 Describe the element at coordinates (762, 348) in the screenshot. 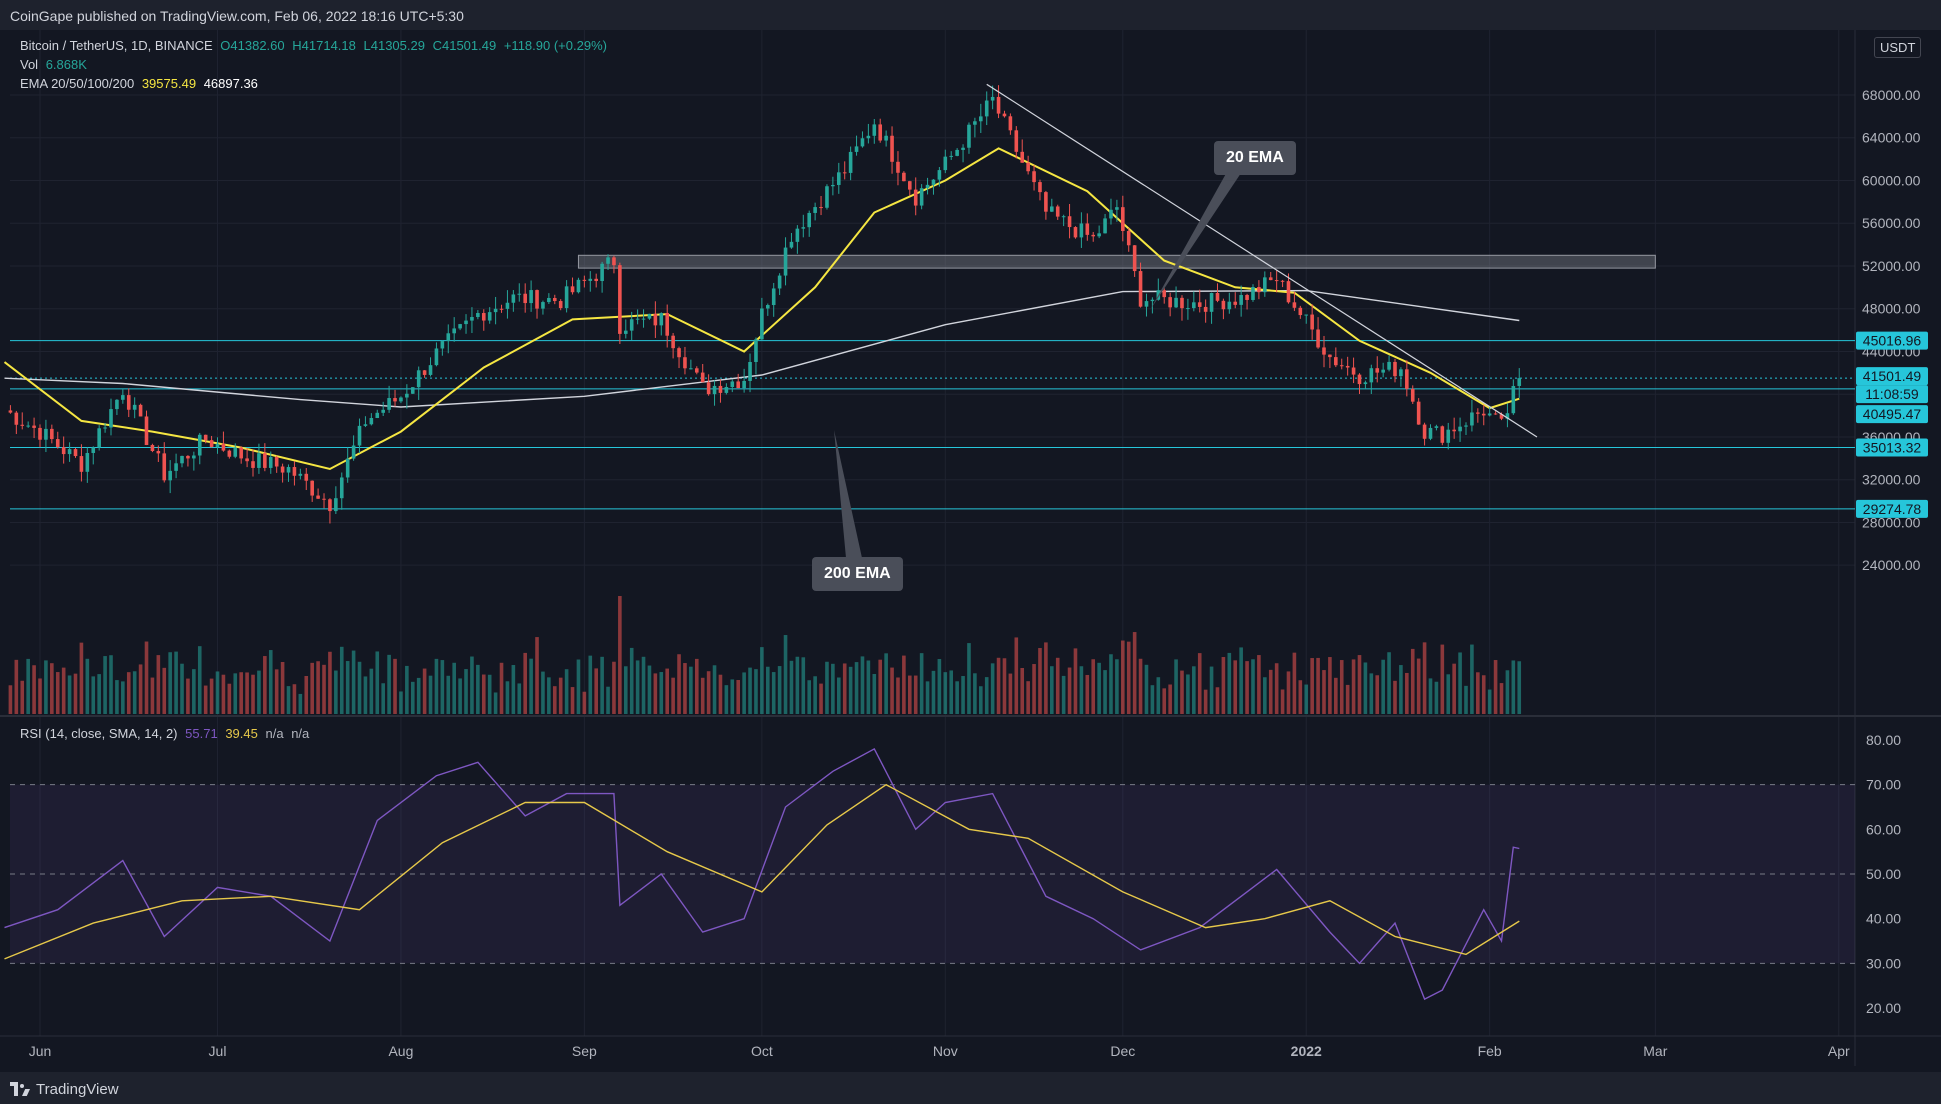

I see `ema200-line` at that location.